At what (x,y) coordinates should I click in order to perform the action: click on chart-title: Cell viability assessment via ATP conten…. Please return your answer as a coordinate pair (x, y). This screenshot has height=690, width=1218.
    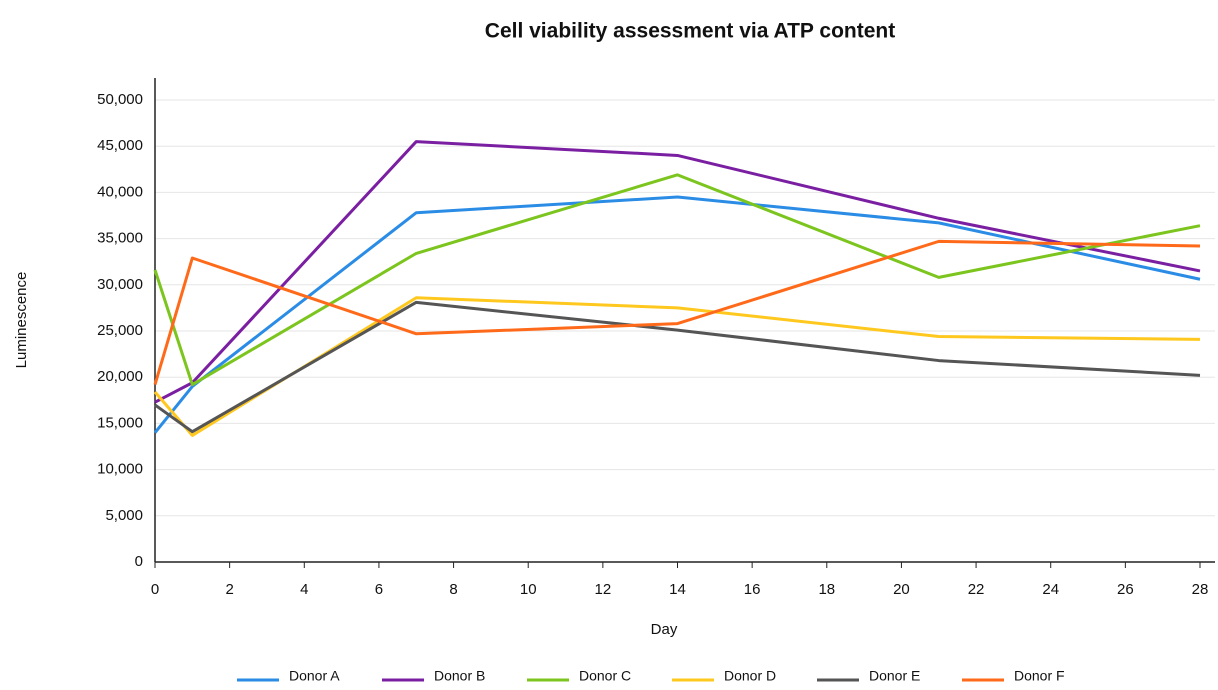
    Looking at the image, I should click on (690, 31).